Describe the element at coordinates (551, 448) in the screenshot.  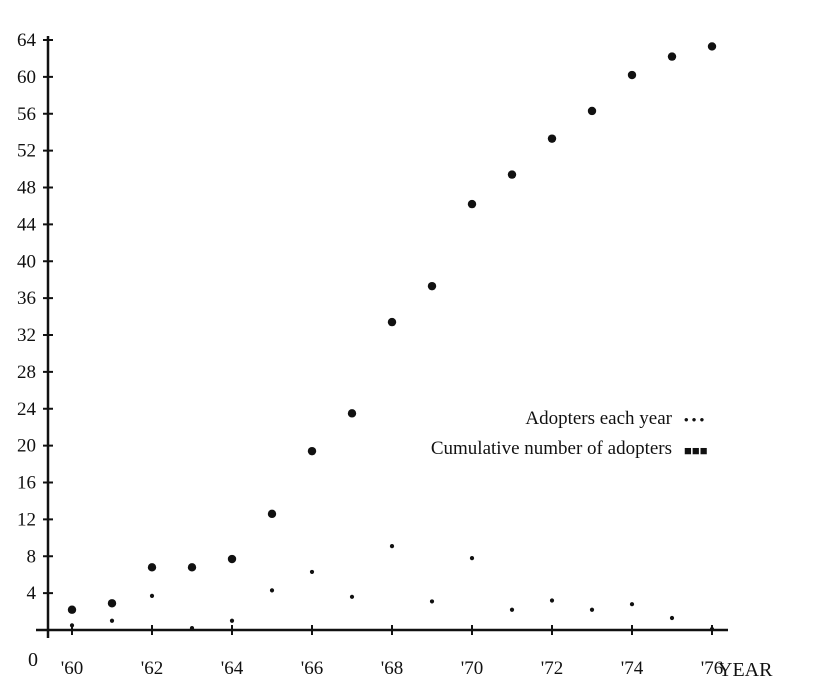
I see `legend-label-cumulative-adopters: Cumulative number of adopters` at that location.